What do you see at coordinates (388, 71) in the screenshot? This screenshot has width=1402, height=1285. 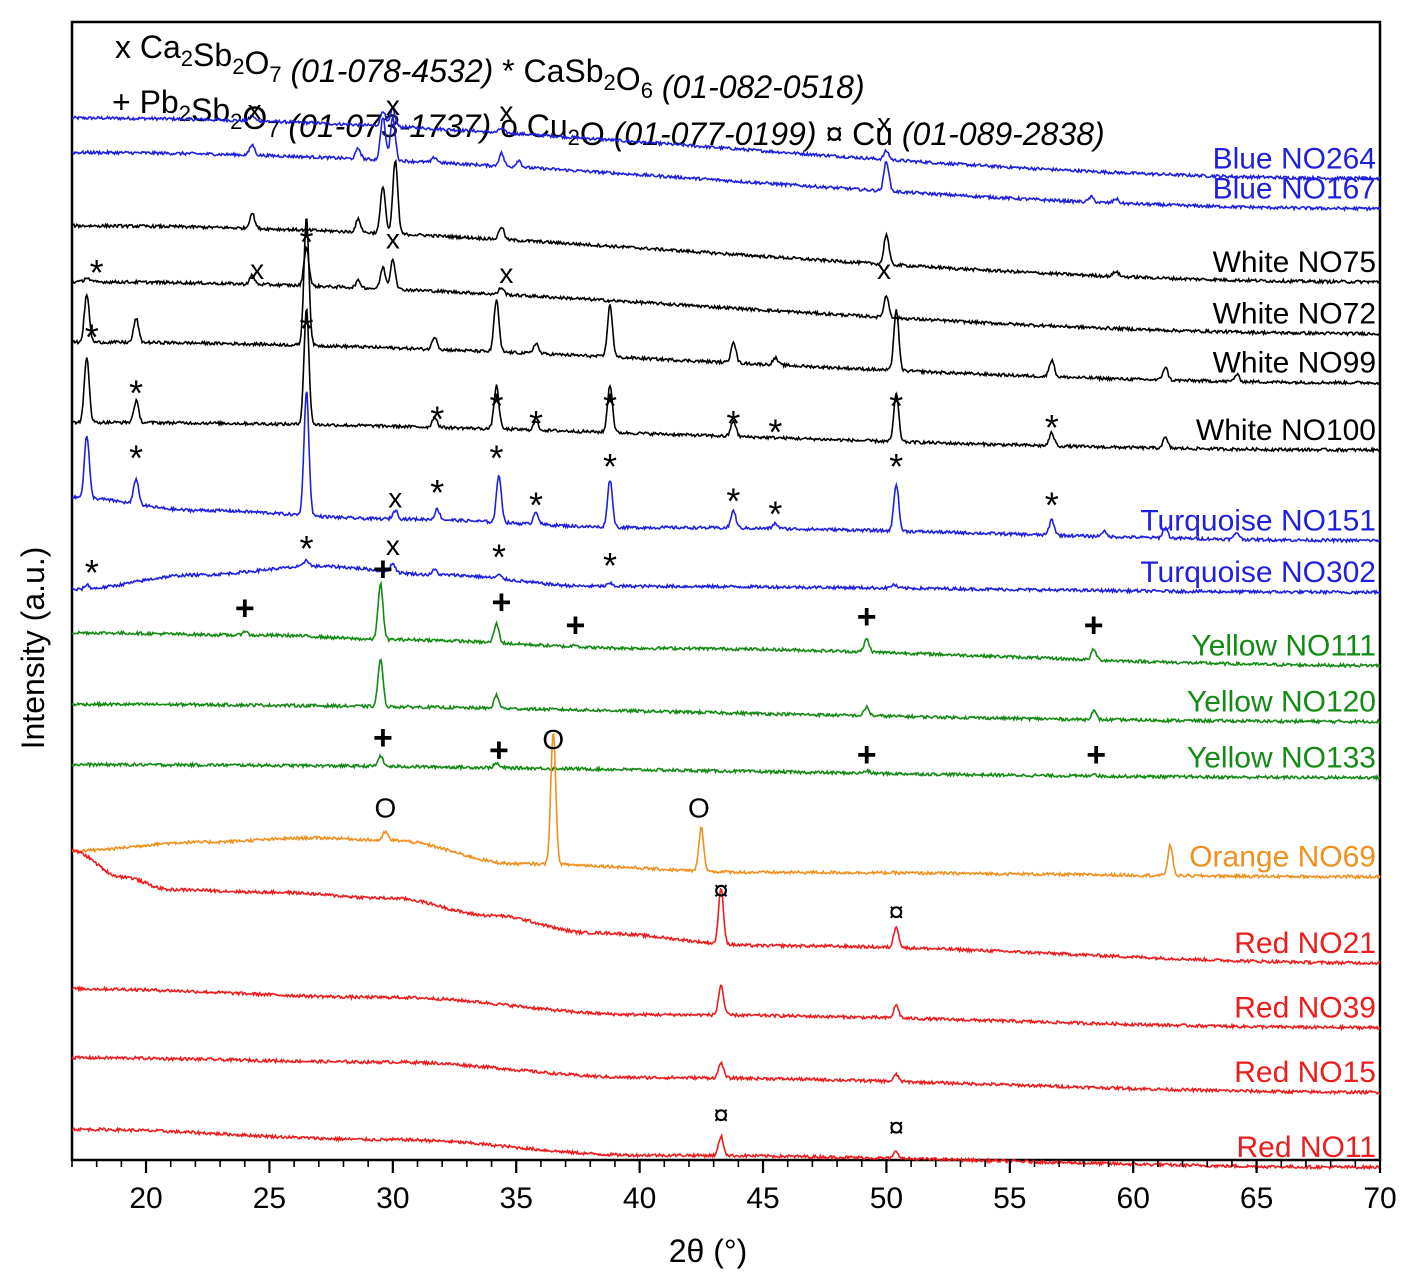 I see `legend-reference: (01-078-4532)` at bounding box center [388, 71].